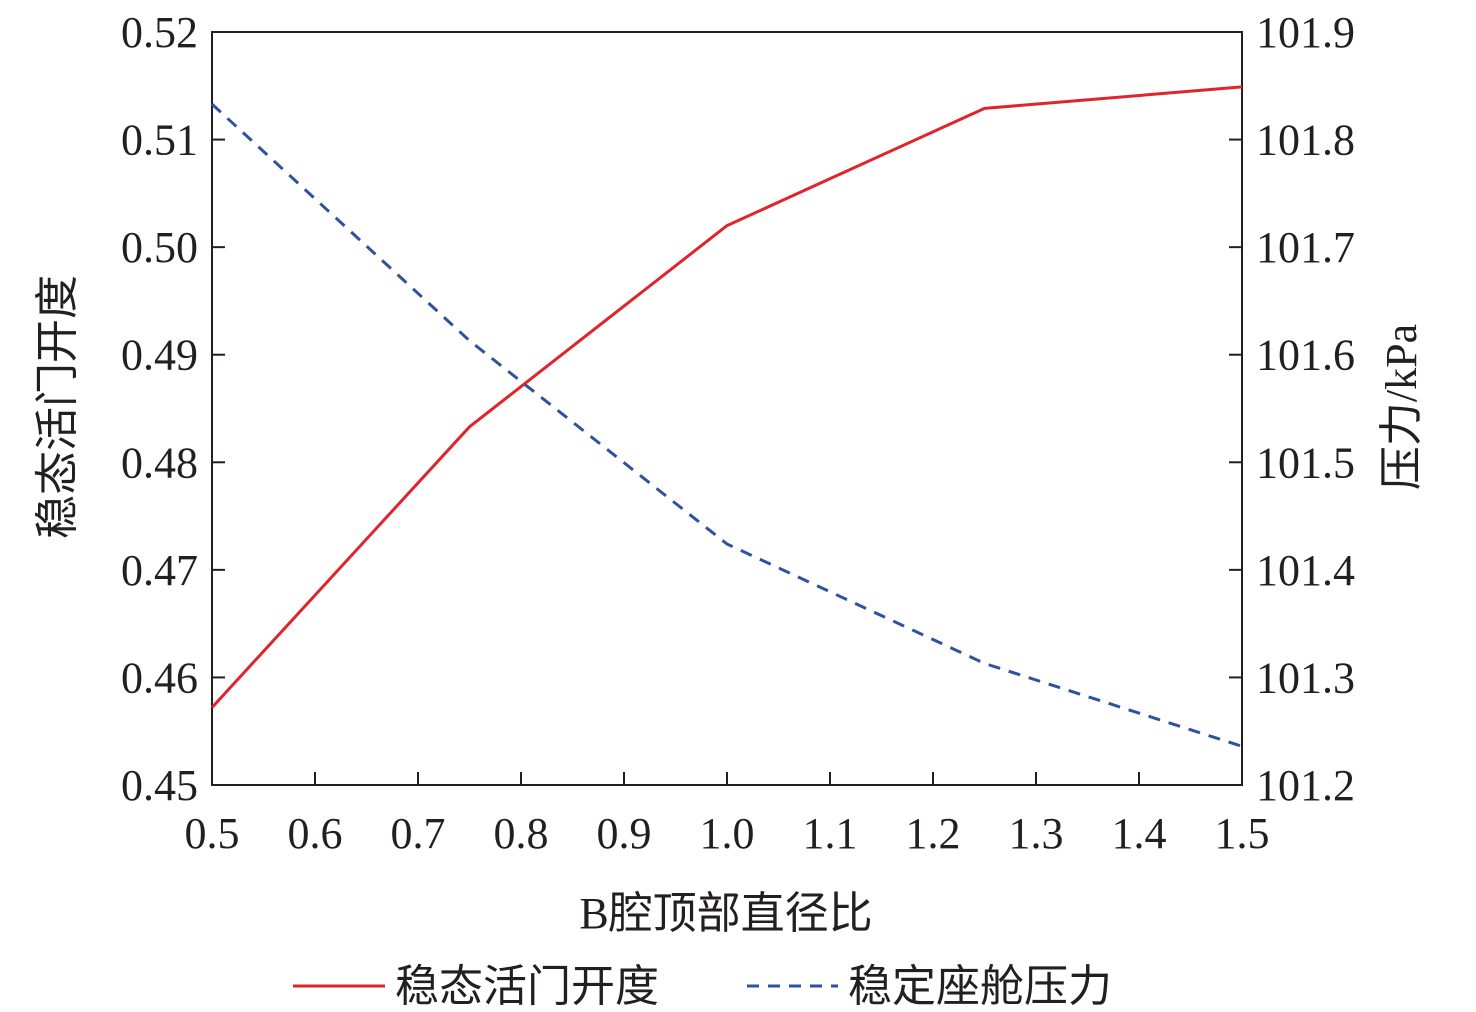 Image resolution: width=1476 pixels, height=1012 pixels. What do you see at coordinates (1305, 785) in the screenshot?
I see `y-right-tick-label: 101.2` at bounding box center [1305, 785].